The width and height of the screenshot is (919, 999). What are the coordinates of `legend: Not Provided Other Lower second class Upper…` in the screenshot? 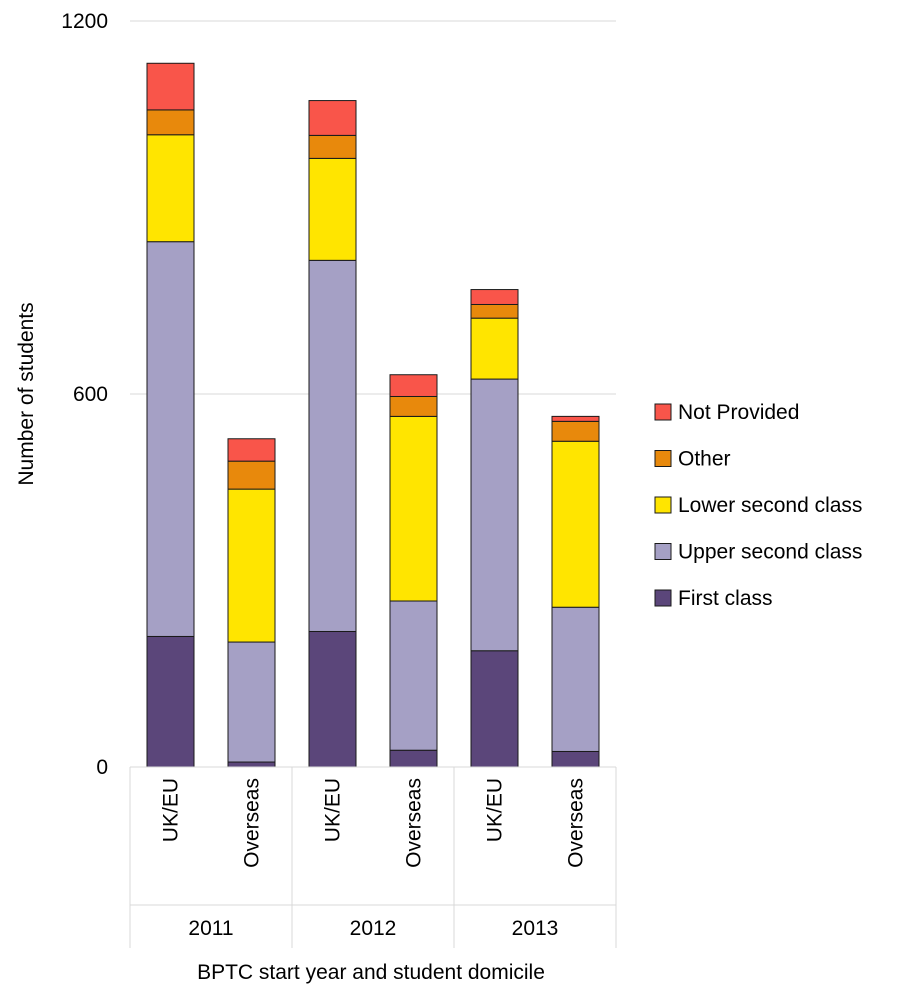 It's located at (758, 505).